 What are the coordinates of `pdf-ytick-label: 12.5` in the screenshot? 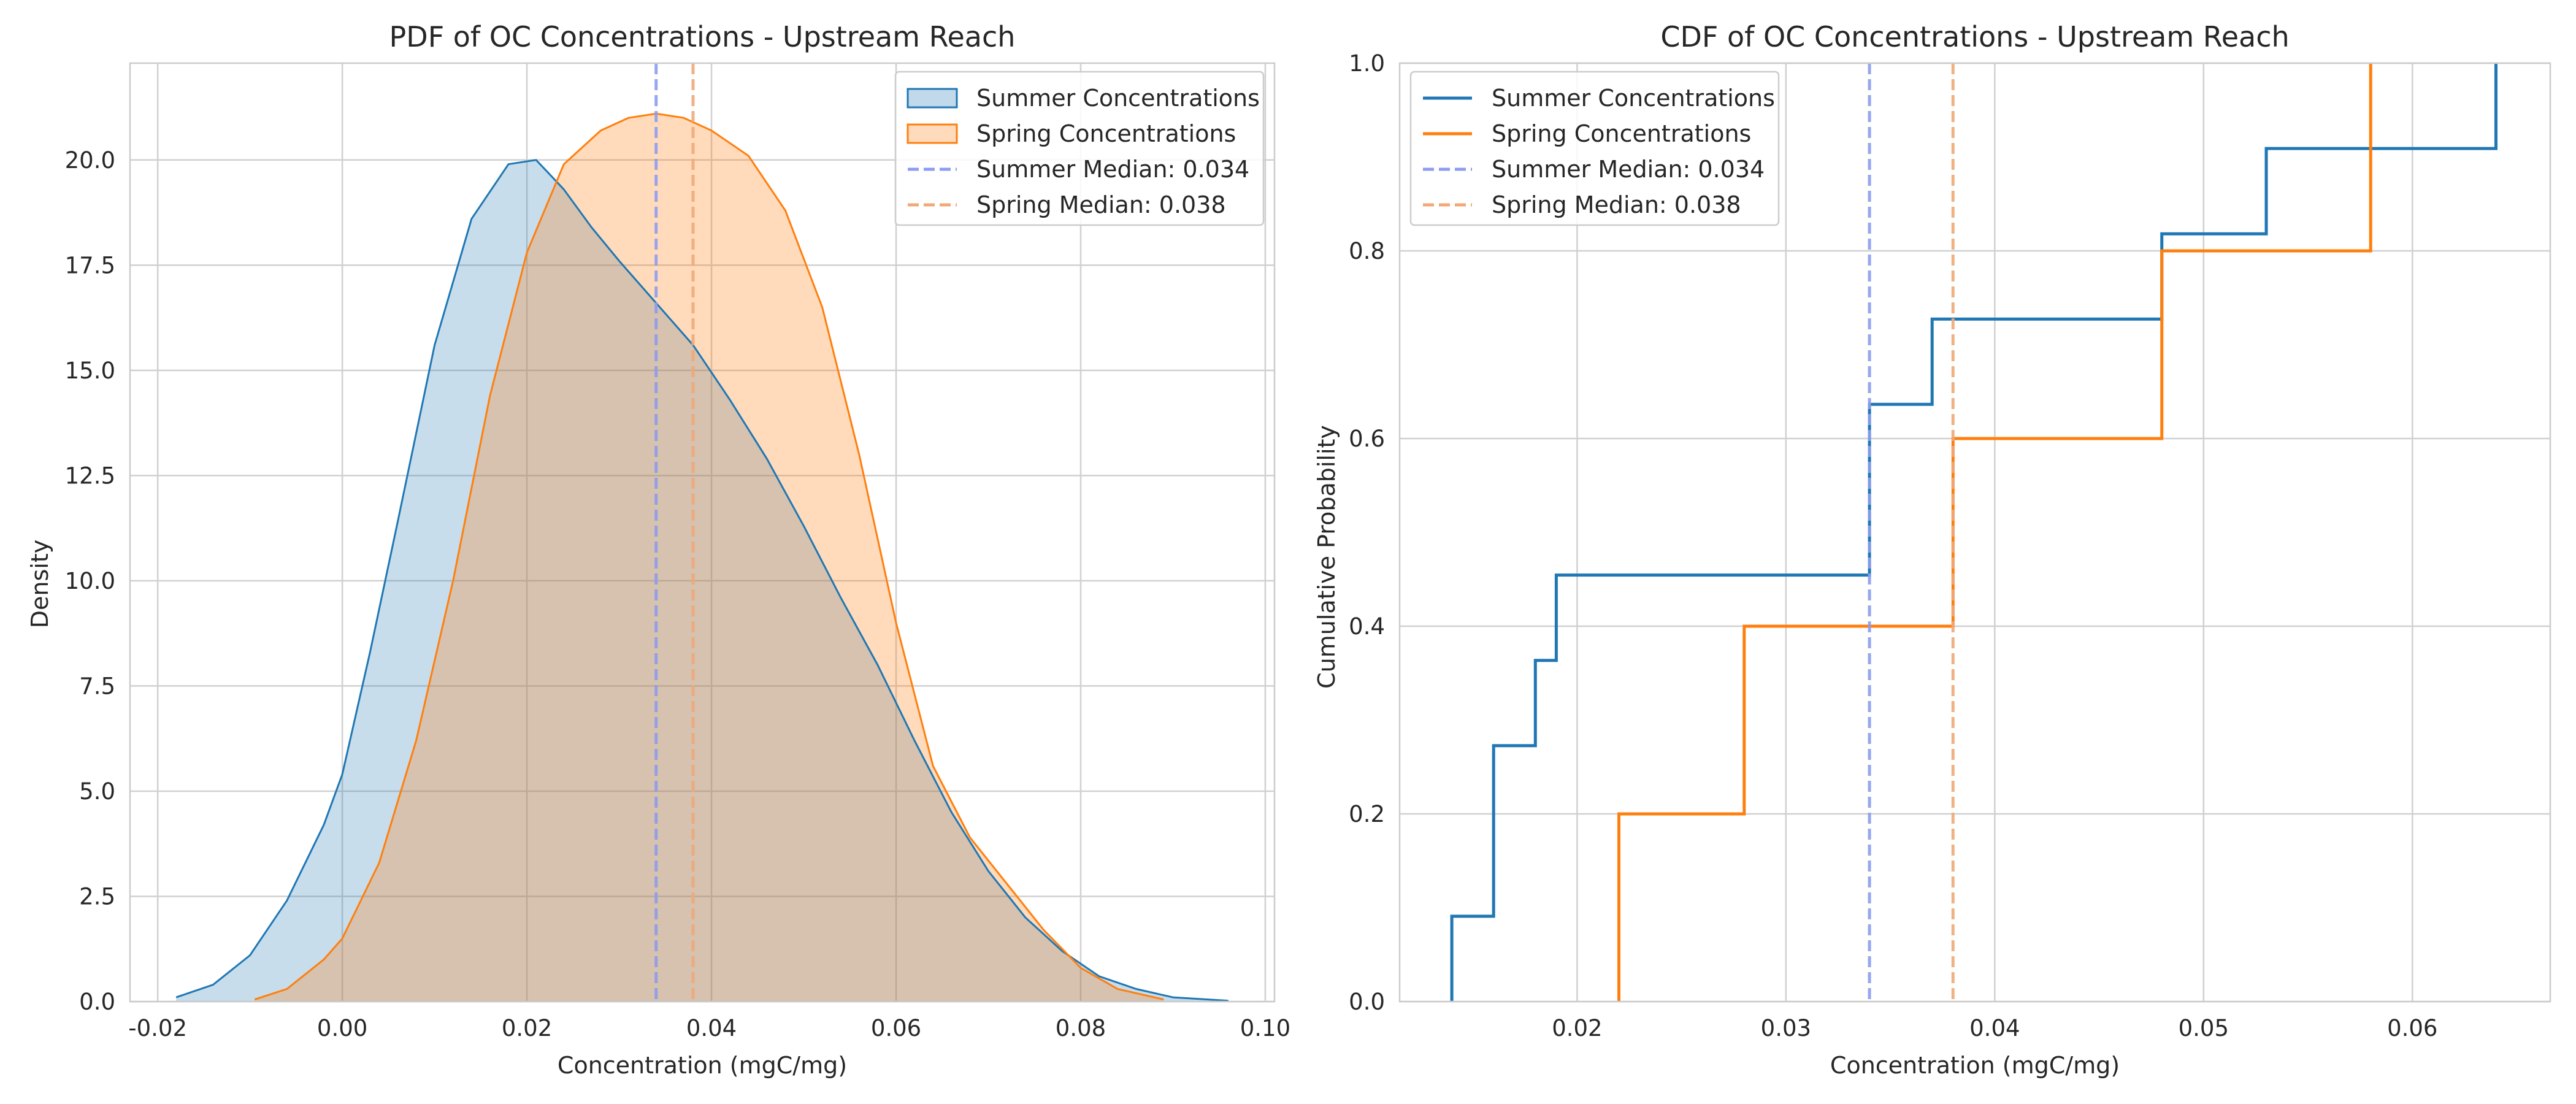 It's located at (90, 475).